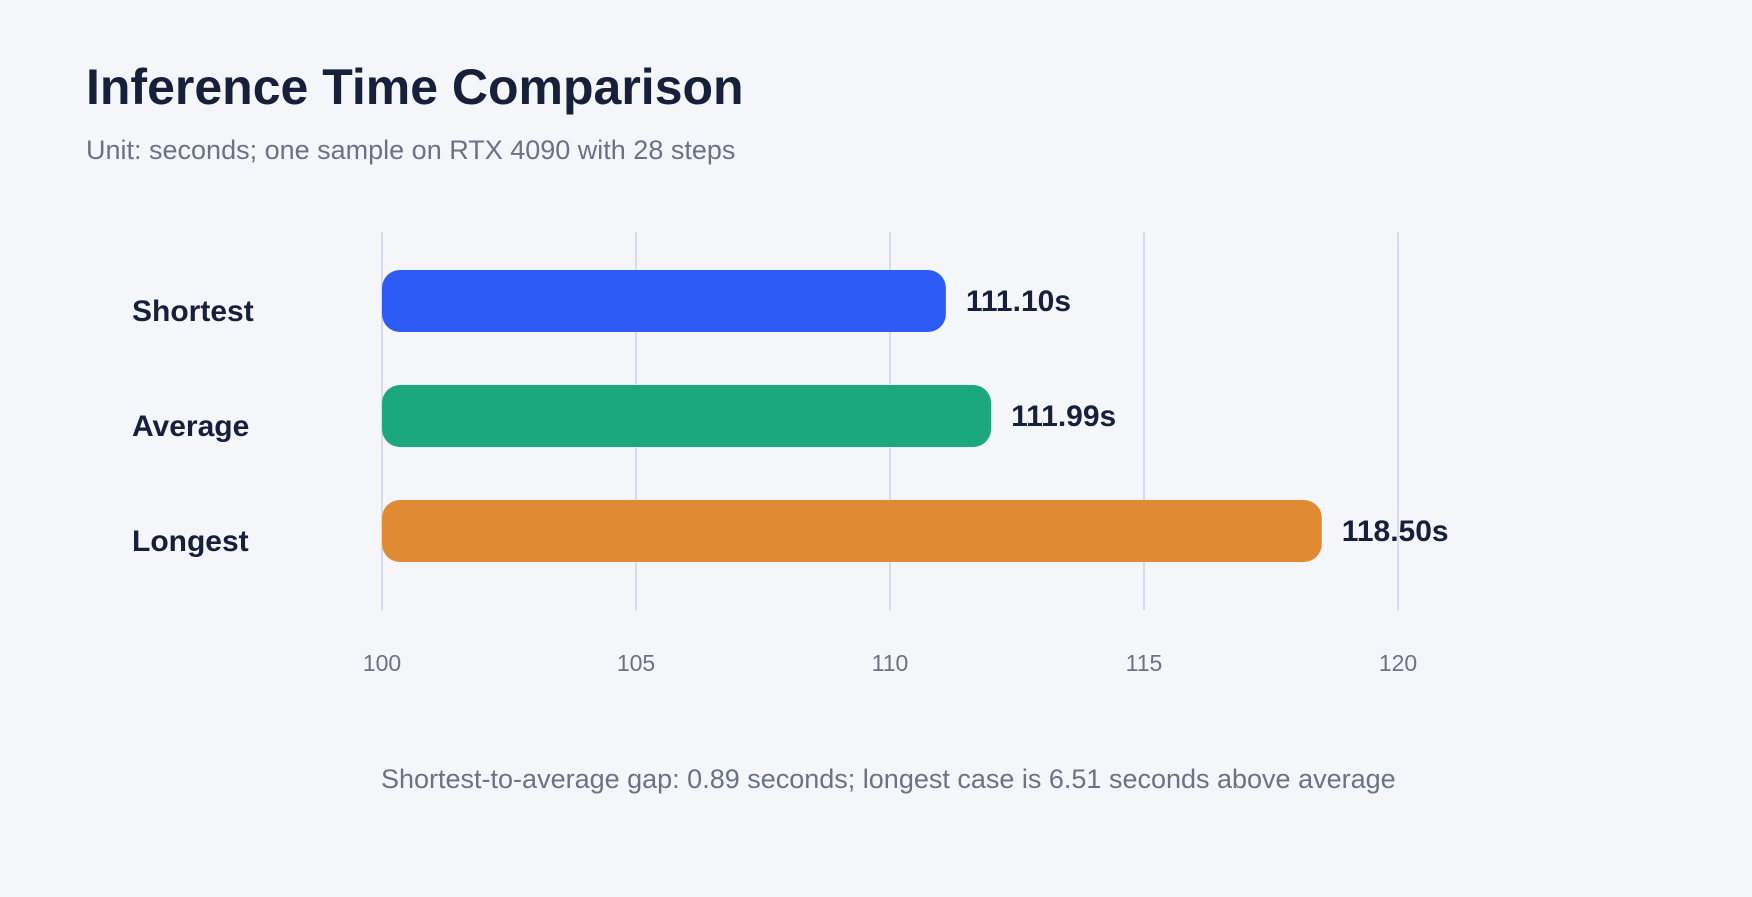 The height and width of the screenshot is (897, 1752). What do you see at coordinates (1398, 663) in the screenshot?
I see `x-tick-label: 120` at bounding box center [1398, 663].